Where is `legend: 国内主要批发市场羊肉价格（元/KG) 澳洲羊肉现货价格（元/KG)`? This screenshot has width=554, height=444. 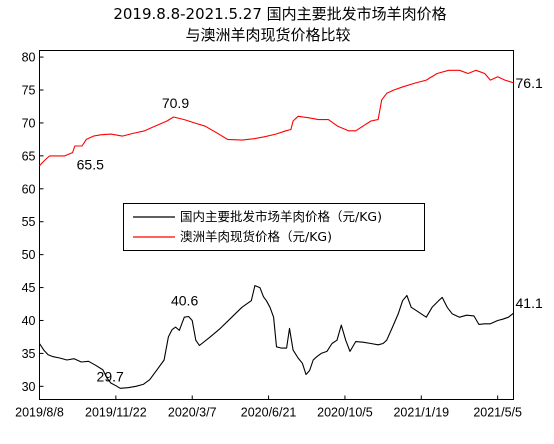 legend: 国内主要批发市场羊肉价格（元/KG) 澳洲羊肉现货价格（元/KG) is located at coordinates (274, 227).